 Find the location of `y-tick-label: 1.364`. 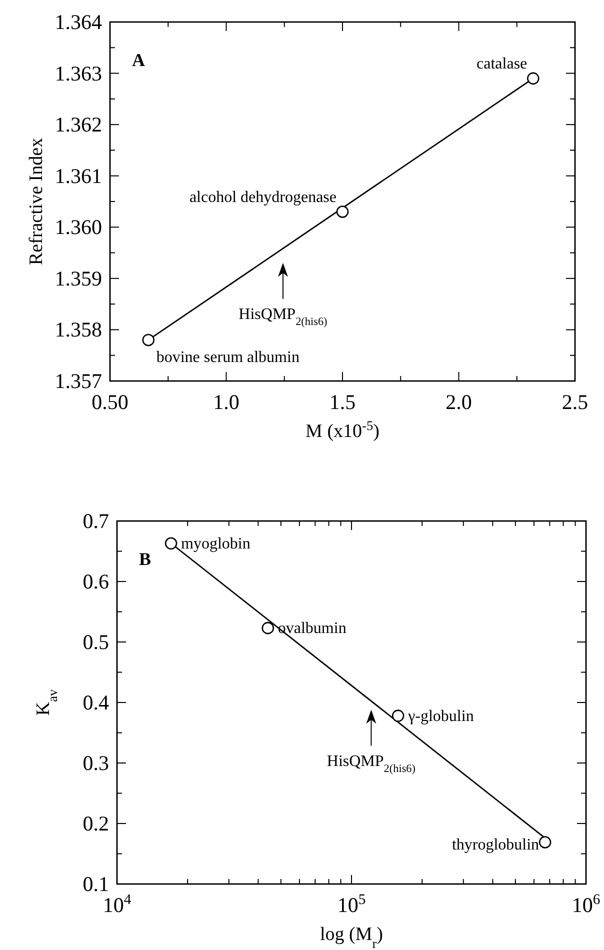

y-tick-label: 1.364 is located at coordinates (78, 22).